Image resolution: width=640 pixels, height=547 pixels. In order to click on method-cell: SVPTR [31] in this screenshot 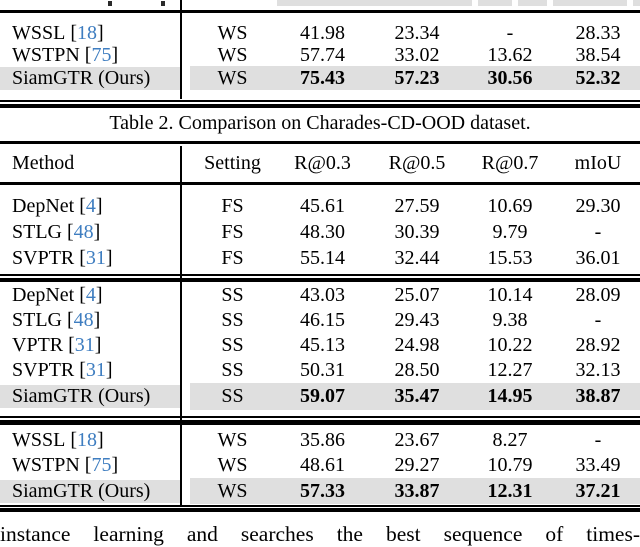, I will do `click(90, 370)`.